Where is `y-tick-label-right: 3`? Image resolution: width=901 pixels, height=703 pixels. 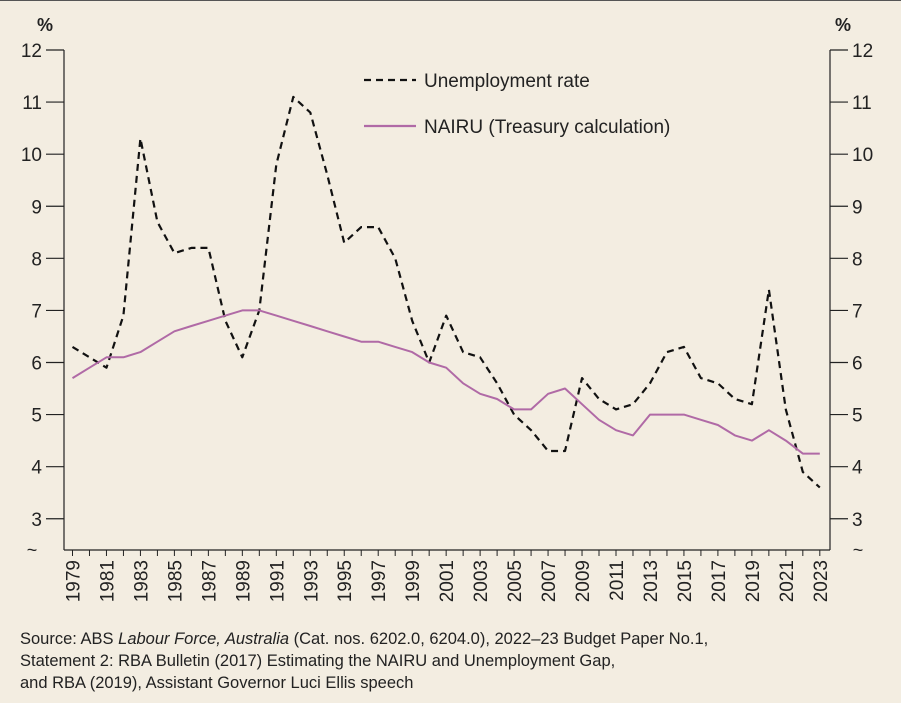 y-tick-label-right: 3 is located at coordinates (857, 520).